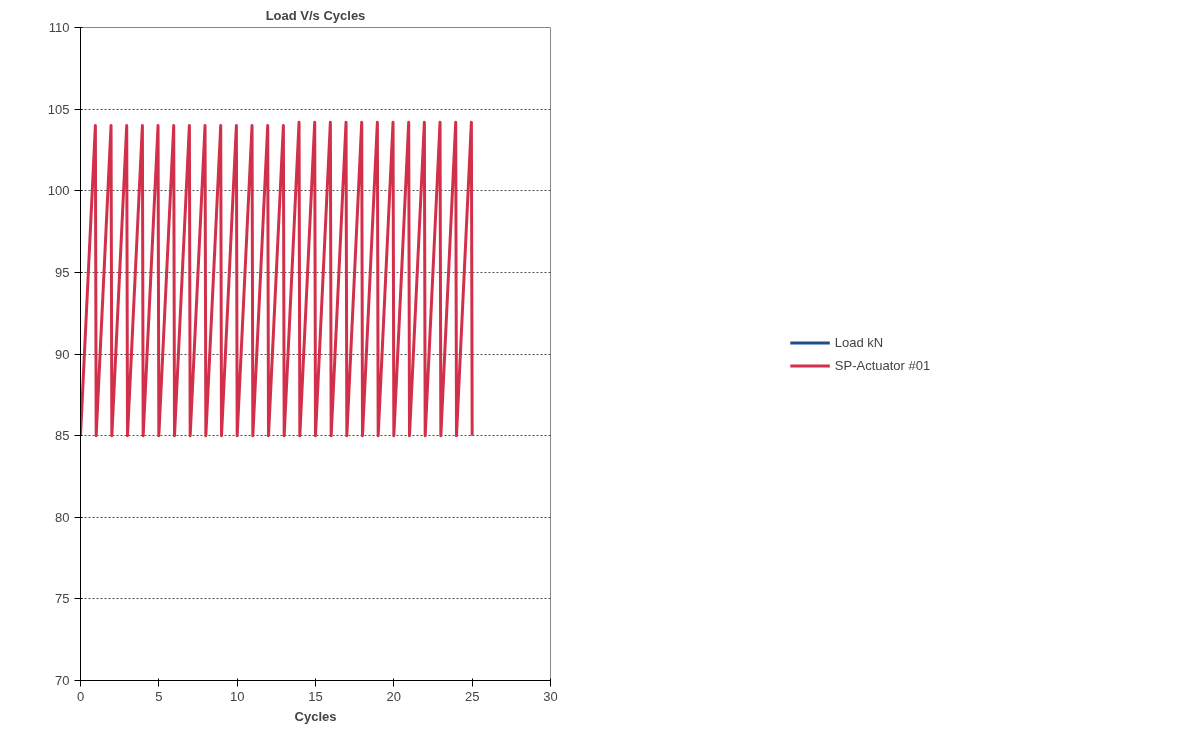  I want to click on x-tick-label: 20, so click(394, 696).